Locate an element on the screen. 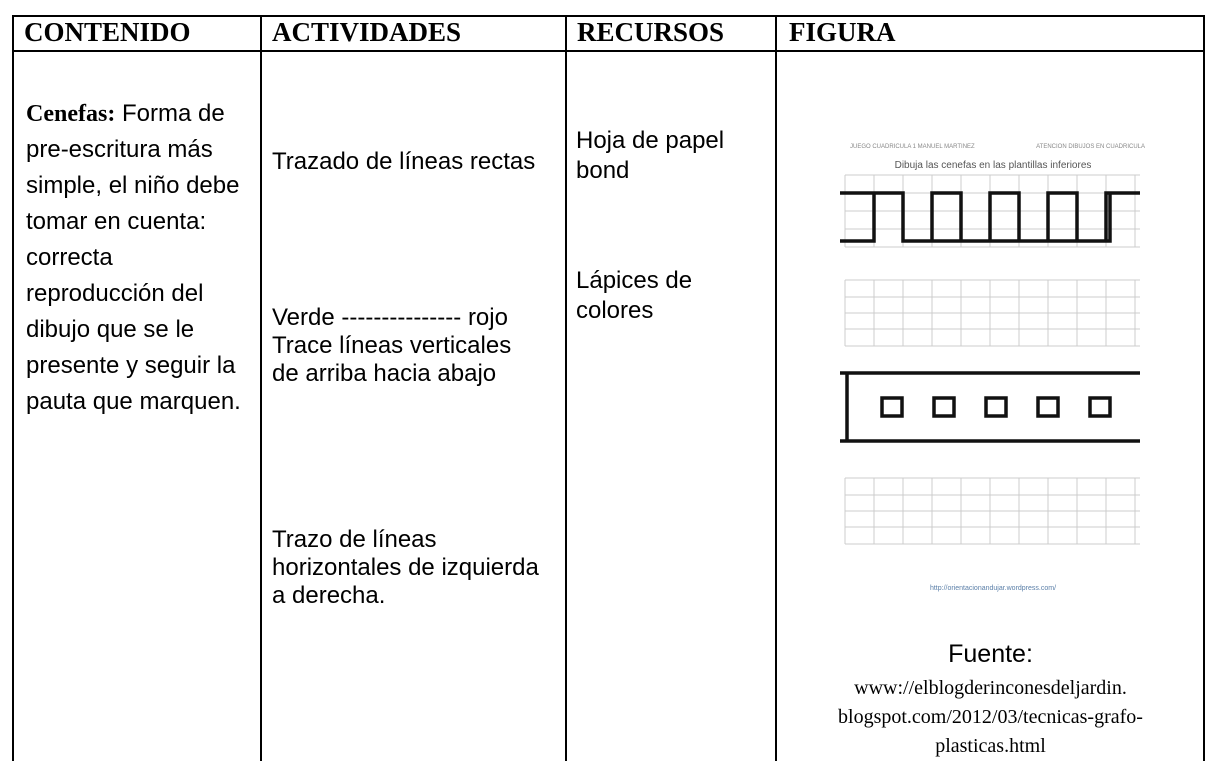 Image resolution: width=1218 pixels, height=761 pixels. header-cell: CONTENIDO is located at coordinates (107, 32).